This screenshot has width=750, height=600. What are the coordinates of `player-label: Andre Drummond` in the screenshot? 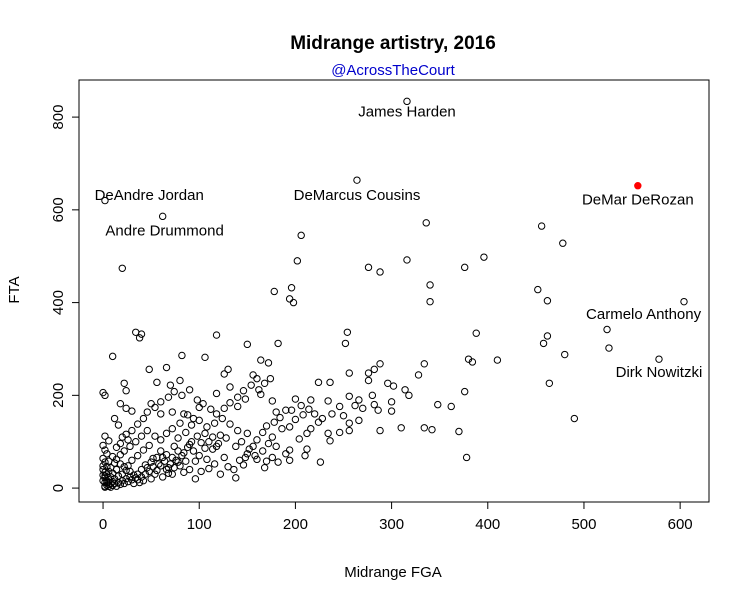 It's located at (164, 231).